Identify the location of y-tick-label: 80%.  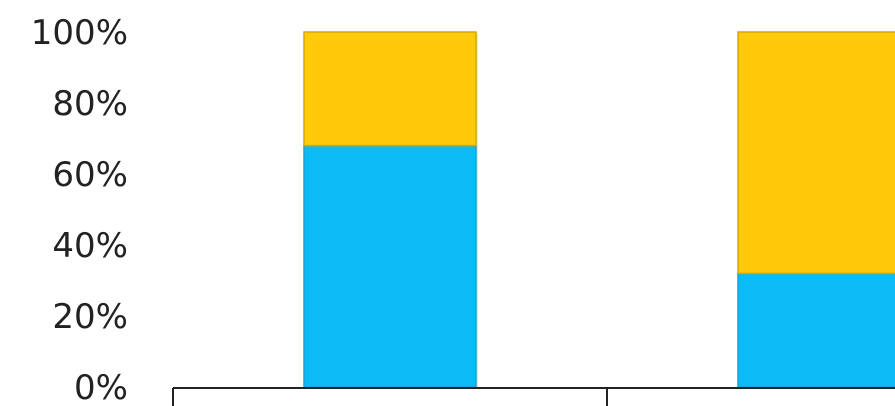
(90, 104).